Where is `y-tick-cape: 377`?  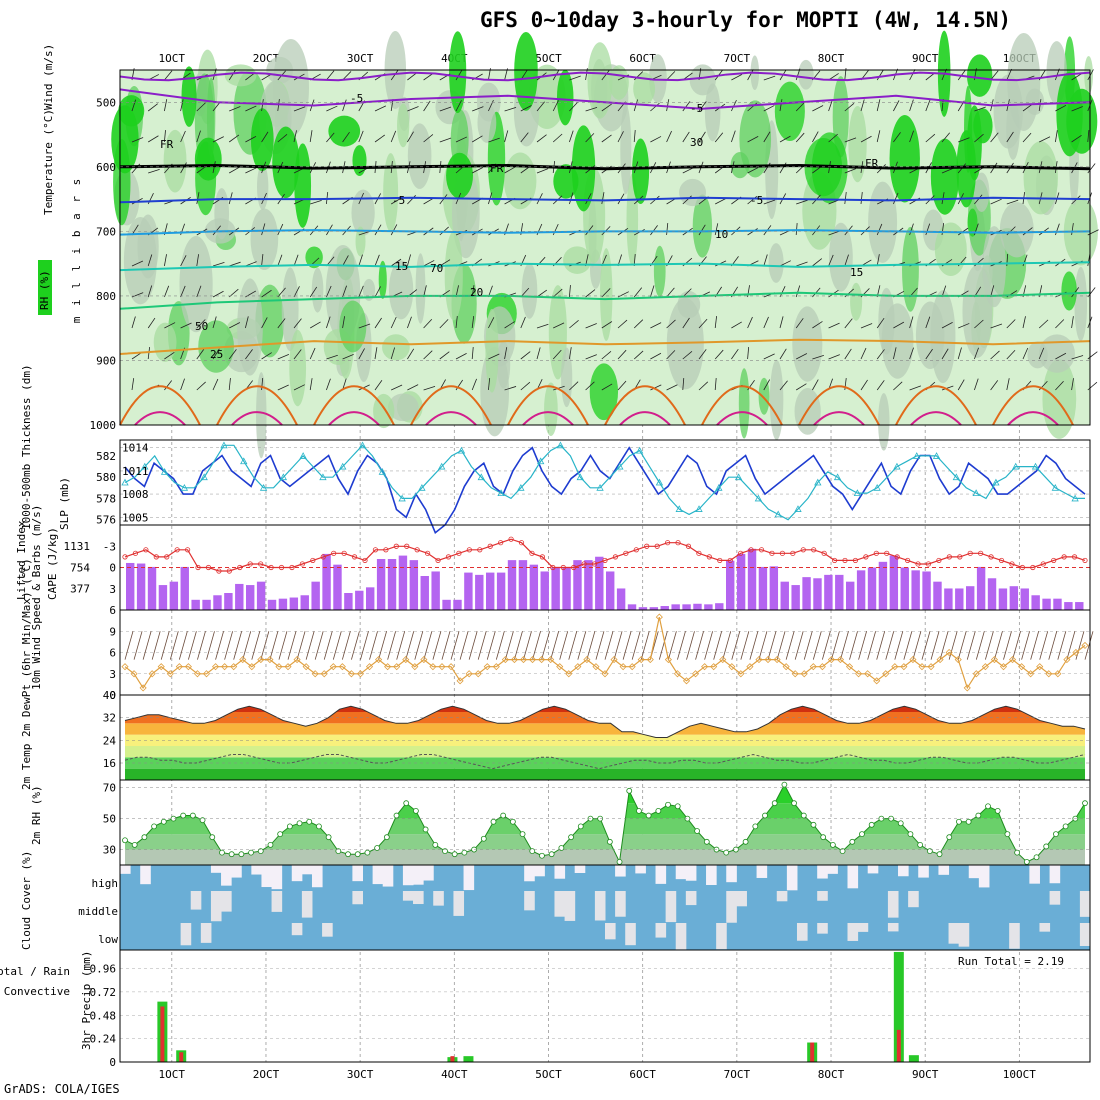 y-tick-cape: 377 is located at coordinates (80, 589).